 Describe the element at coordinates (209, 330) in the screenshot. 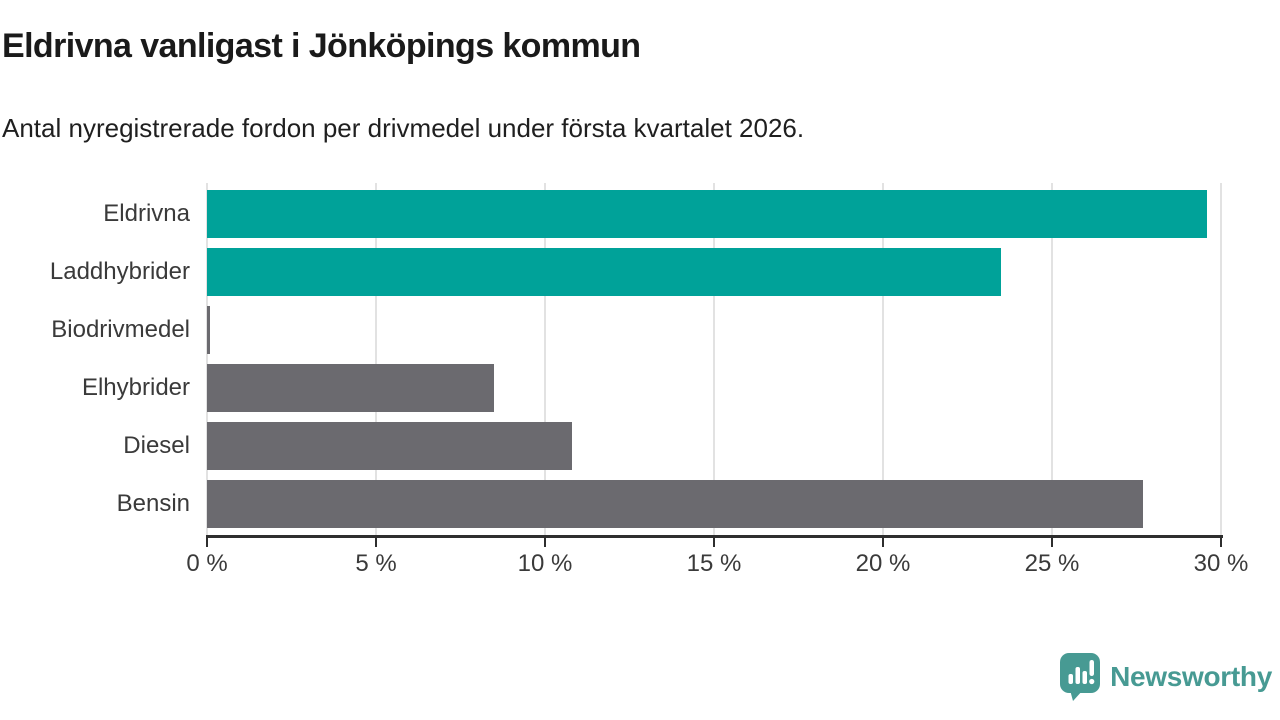

I see `bar-biodrivmedel` at that location.